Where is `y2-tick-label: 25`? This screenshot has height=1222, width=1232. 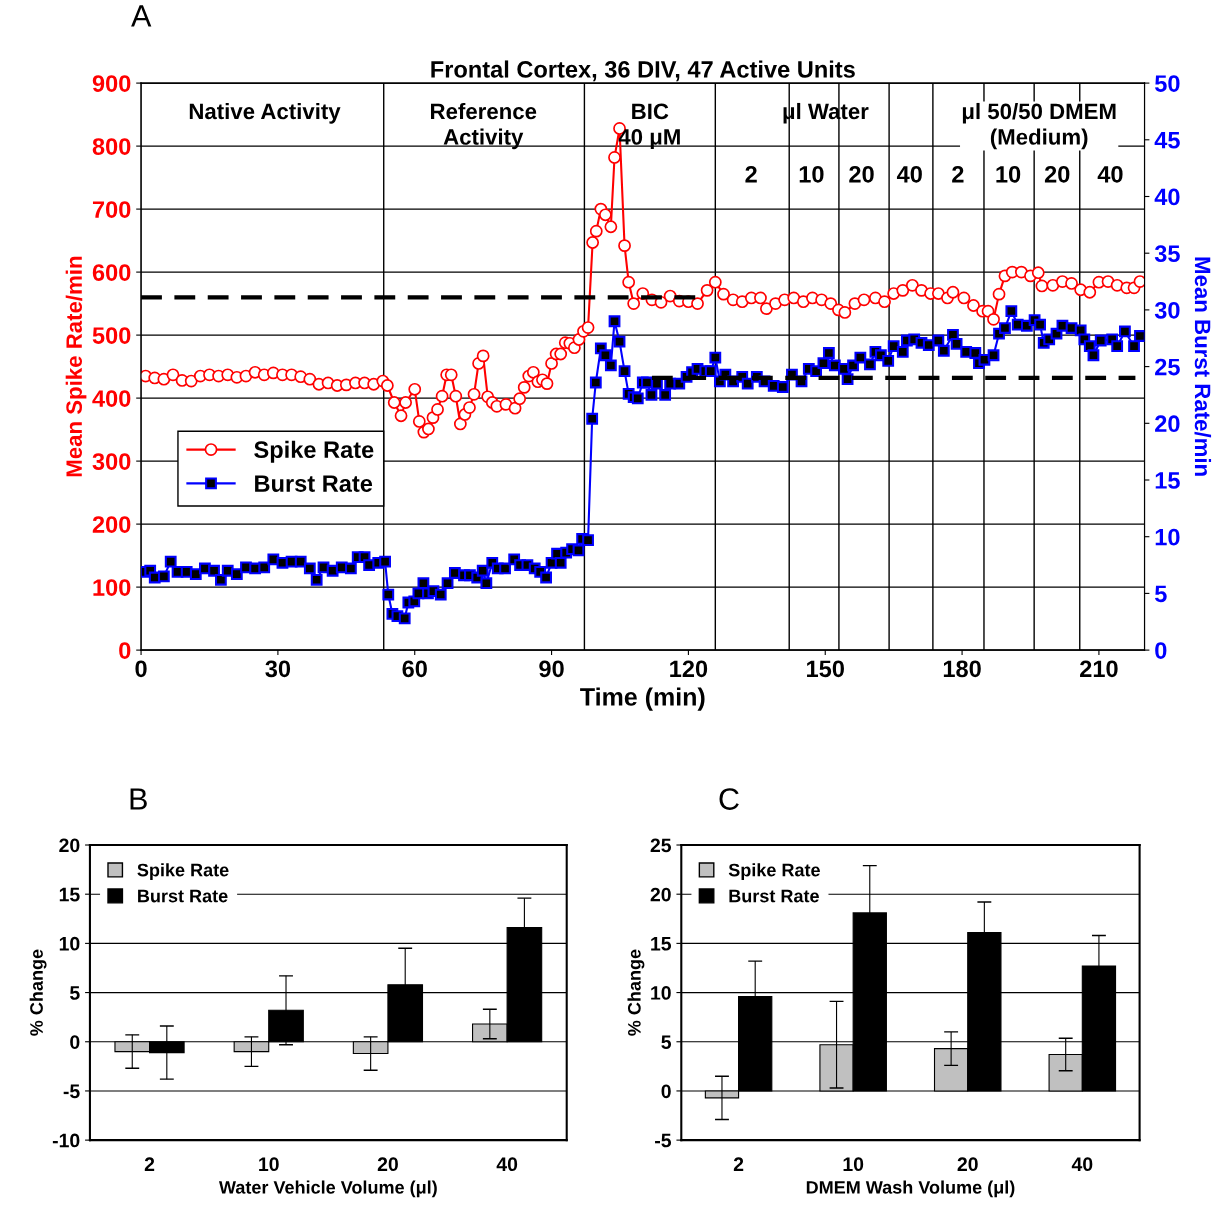 y2-tick-label: 25 is located at coordinates (1167, 367).